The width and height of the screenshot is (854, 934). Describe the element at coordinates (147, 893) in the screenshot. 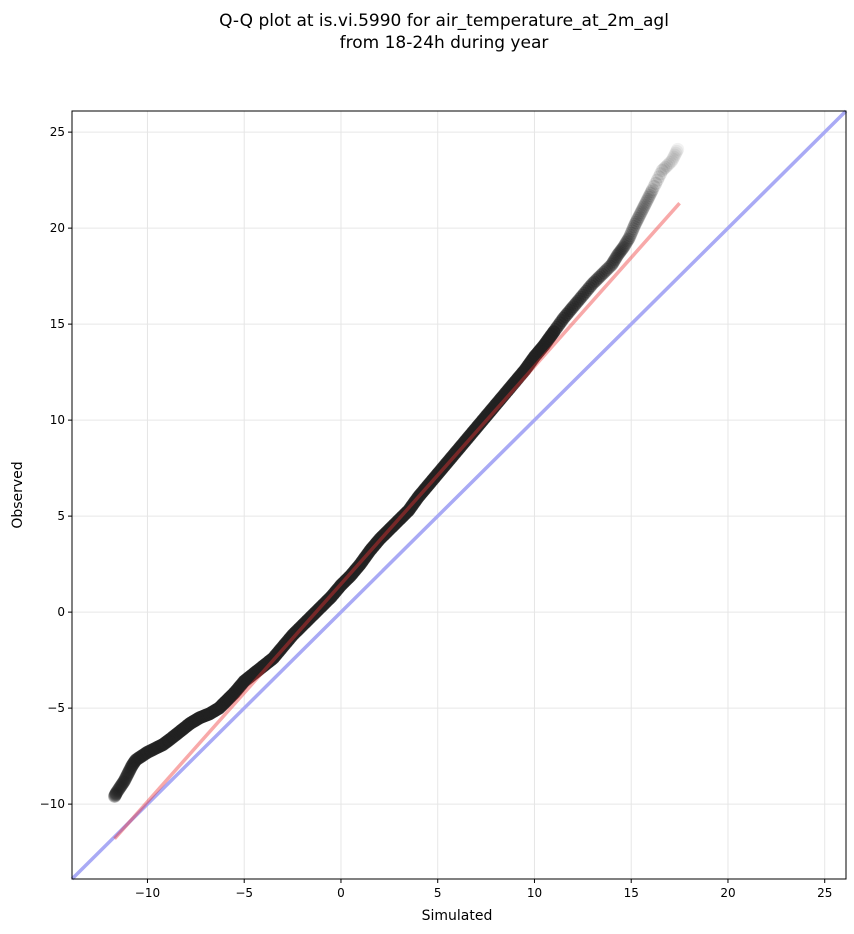

I see `x-tick-label: −10` at that location.